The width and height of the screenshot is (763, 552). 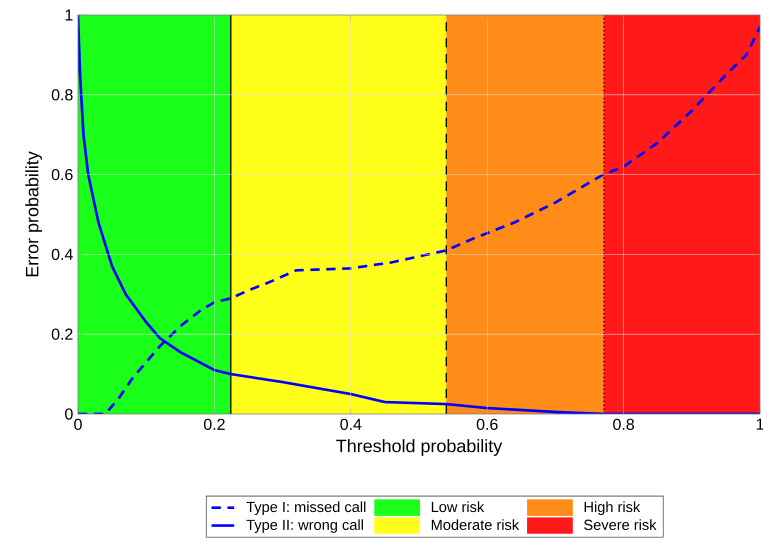 What do you see at coordinates (487, 424) in the screenshot?
I see `x-tick-label: 0.6` at bounding box center [487, 424].